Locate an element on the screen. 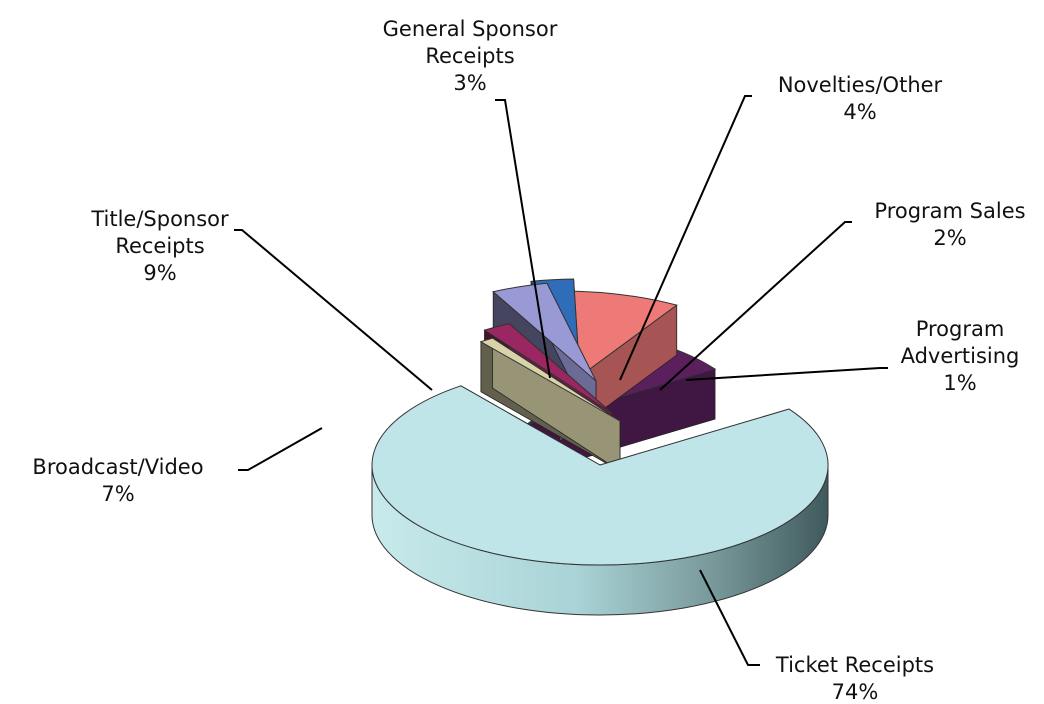  slice-label: Program Advertising 1% is located at coordinates (960, 356).